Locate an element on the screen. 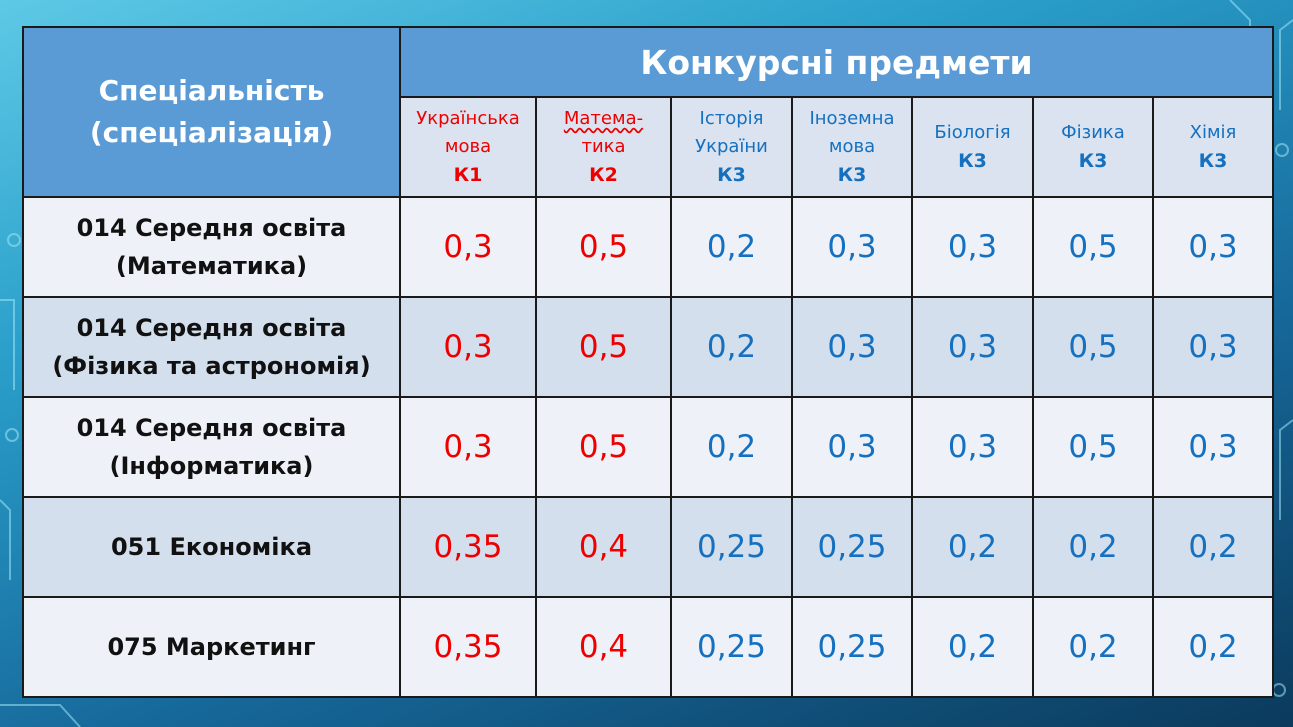  subject-header-physics: Фізика К3 is located at coordinates (1093, 147).